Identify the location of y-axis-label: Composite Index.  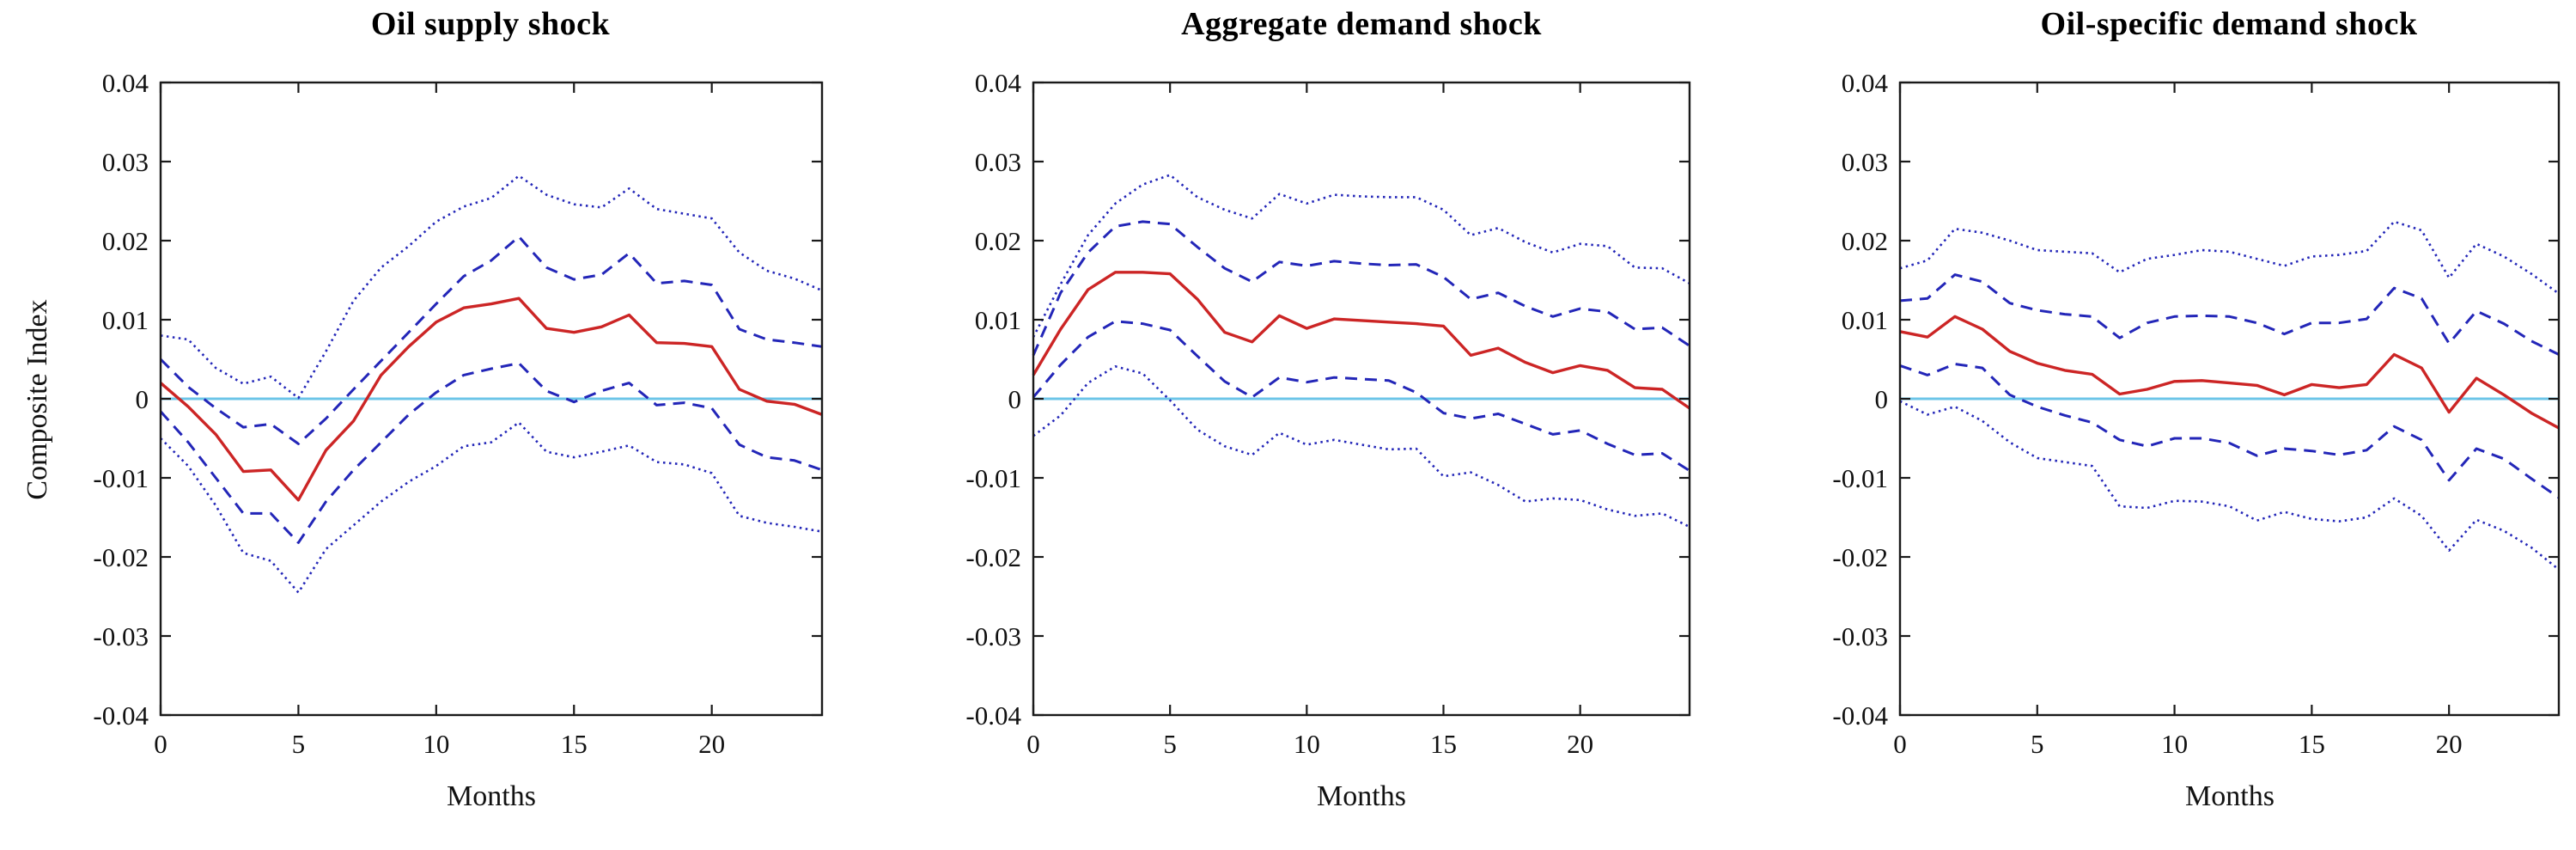
(37, 400).